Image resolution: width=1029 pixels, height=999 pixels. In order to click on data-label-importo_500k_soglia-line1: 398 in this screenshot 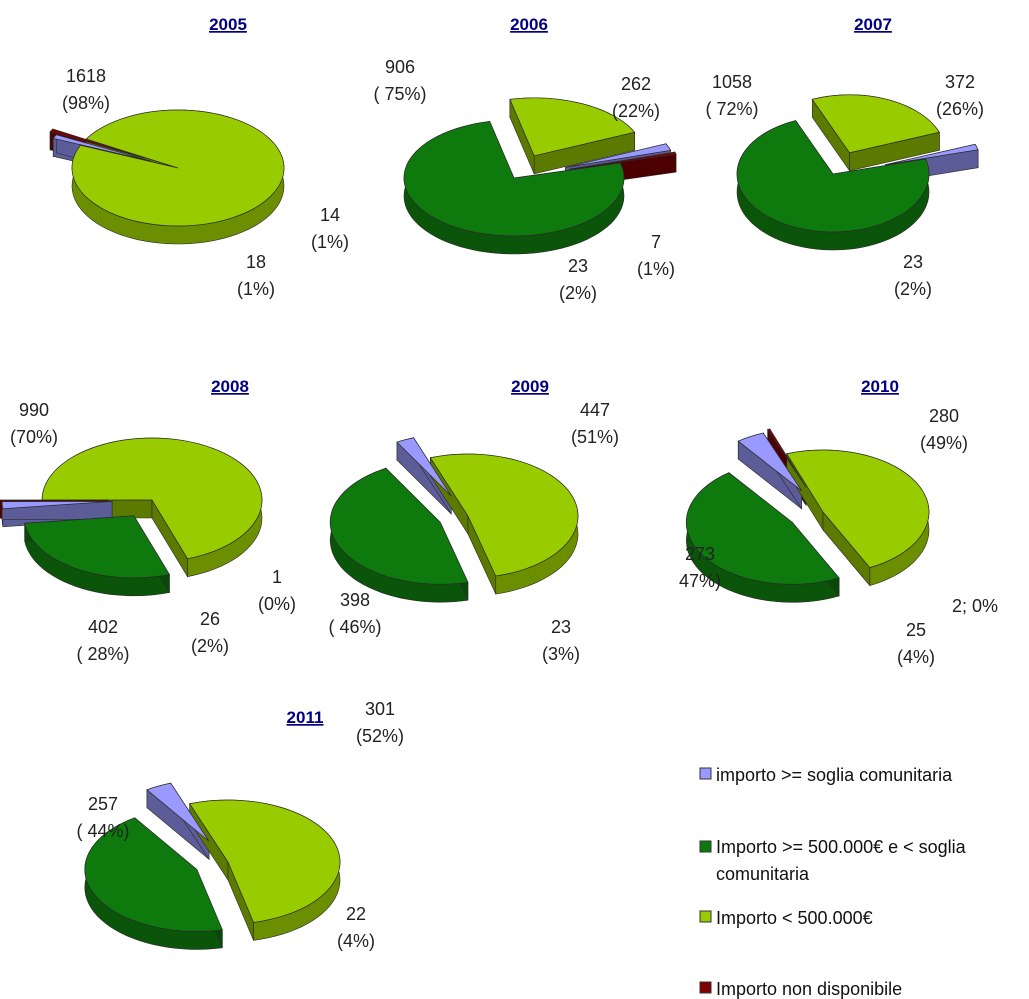, I will do `click(355, 600)`.